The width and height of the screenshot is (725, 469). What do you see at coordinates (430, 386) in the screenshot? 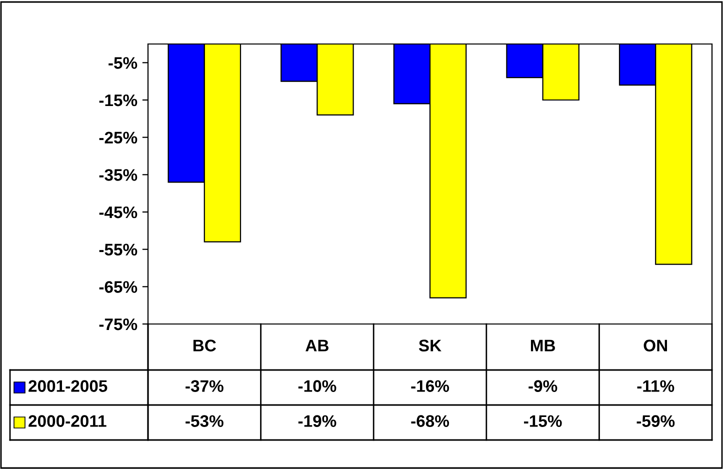
I see `data-label: -16%` at bounding box center [430, 386].